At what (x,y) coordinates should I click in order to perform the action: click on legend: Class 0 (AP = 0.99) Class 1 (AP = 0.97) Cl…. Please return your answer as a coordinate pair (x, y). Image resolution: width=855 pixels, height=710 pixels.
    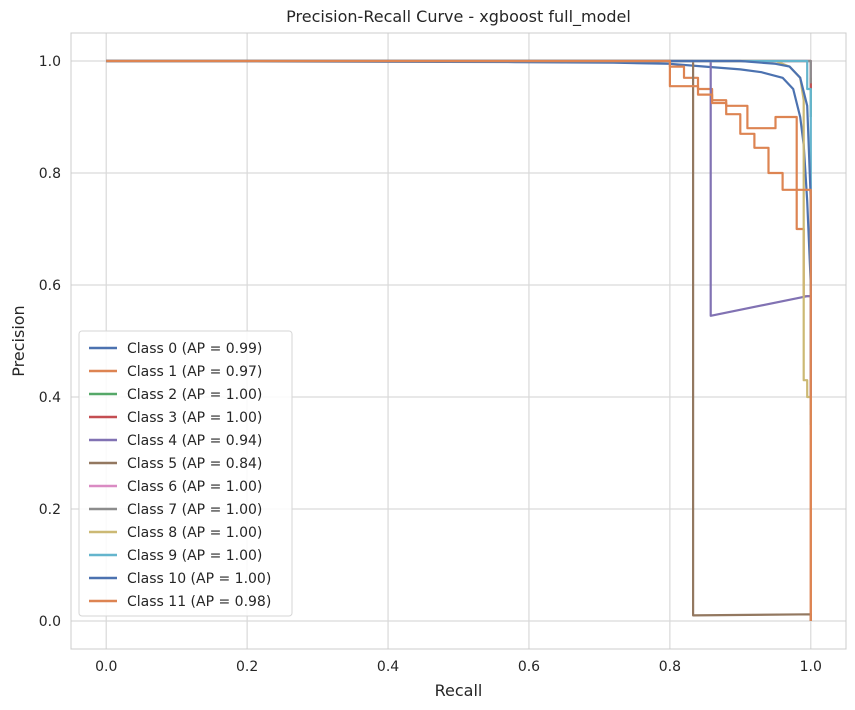
    Looking at the image, I should click on (185, 473).